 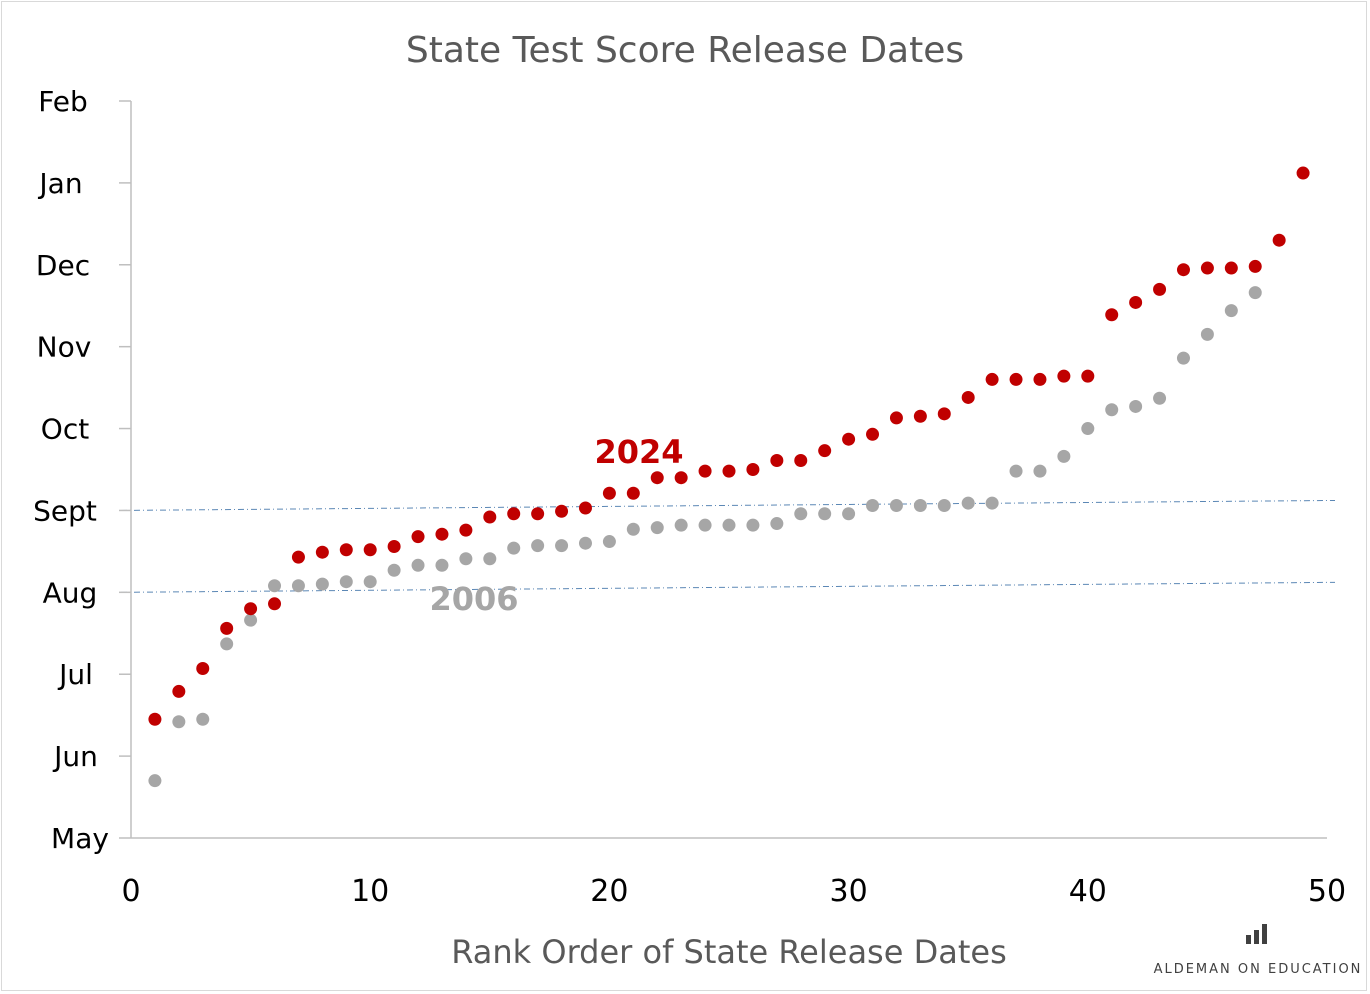 What do you see at coordinates (609, 891) in the screenshot?
I see `x-tick-label: 20` at bounding box center [609, 891].